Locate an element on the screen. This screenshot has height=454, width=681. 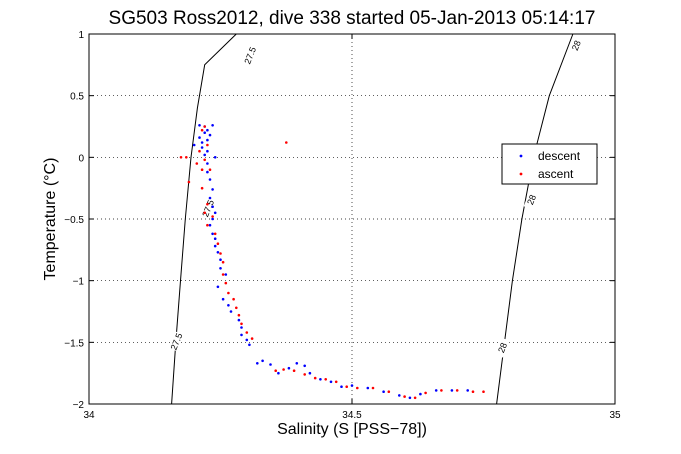
legend: descent ascent is located at coordinates (549, 164).